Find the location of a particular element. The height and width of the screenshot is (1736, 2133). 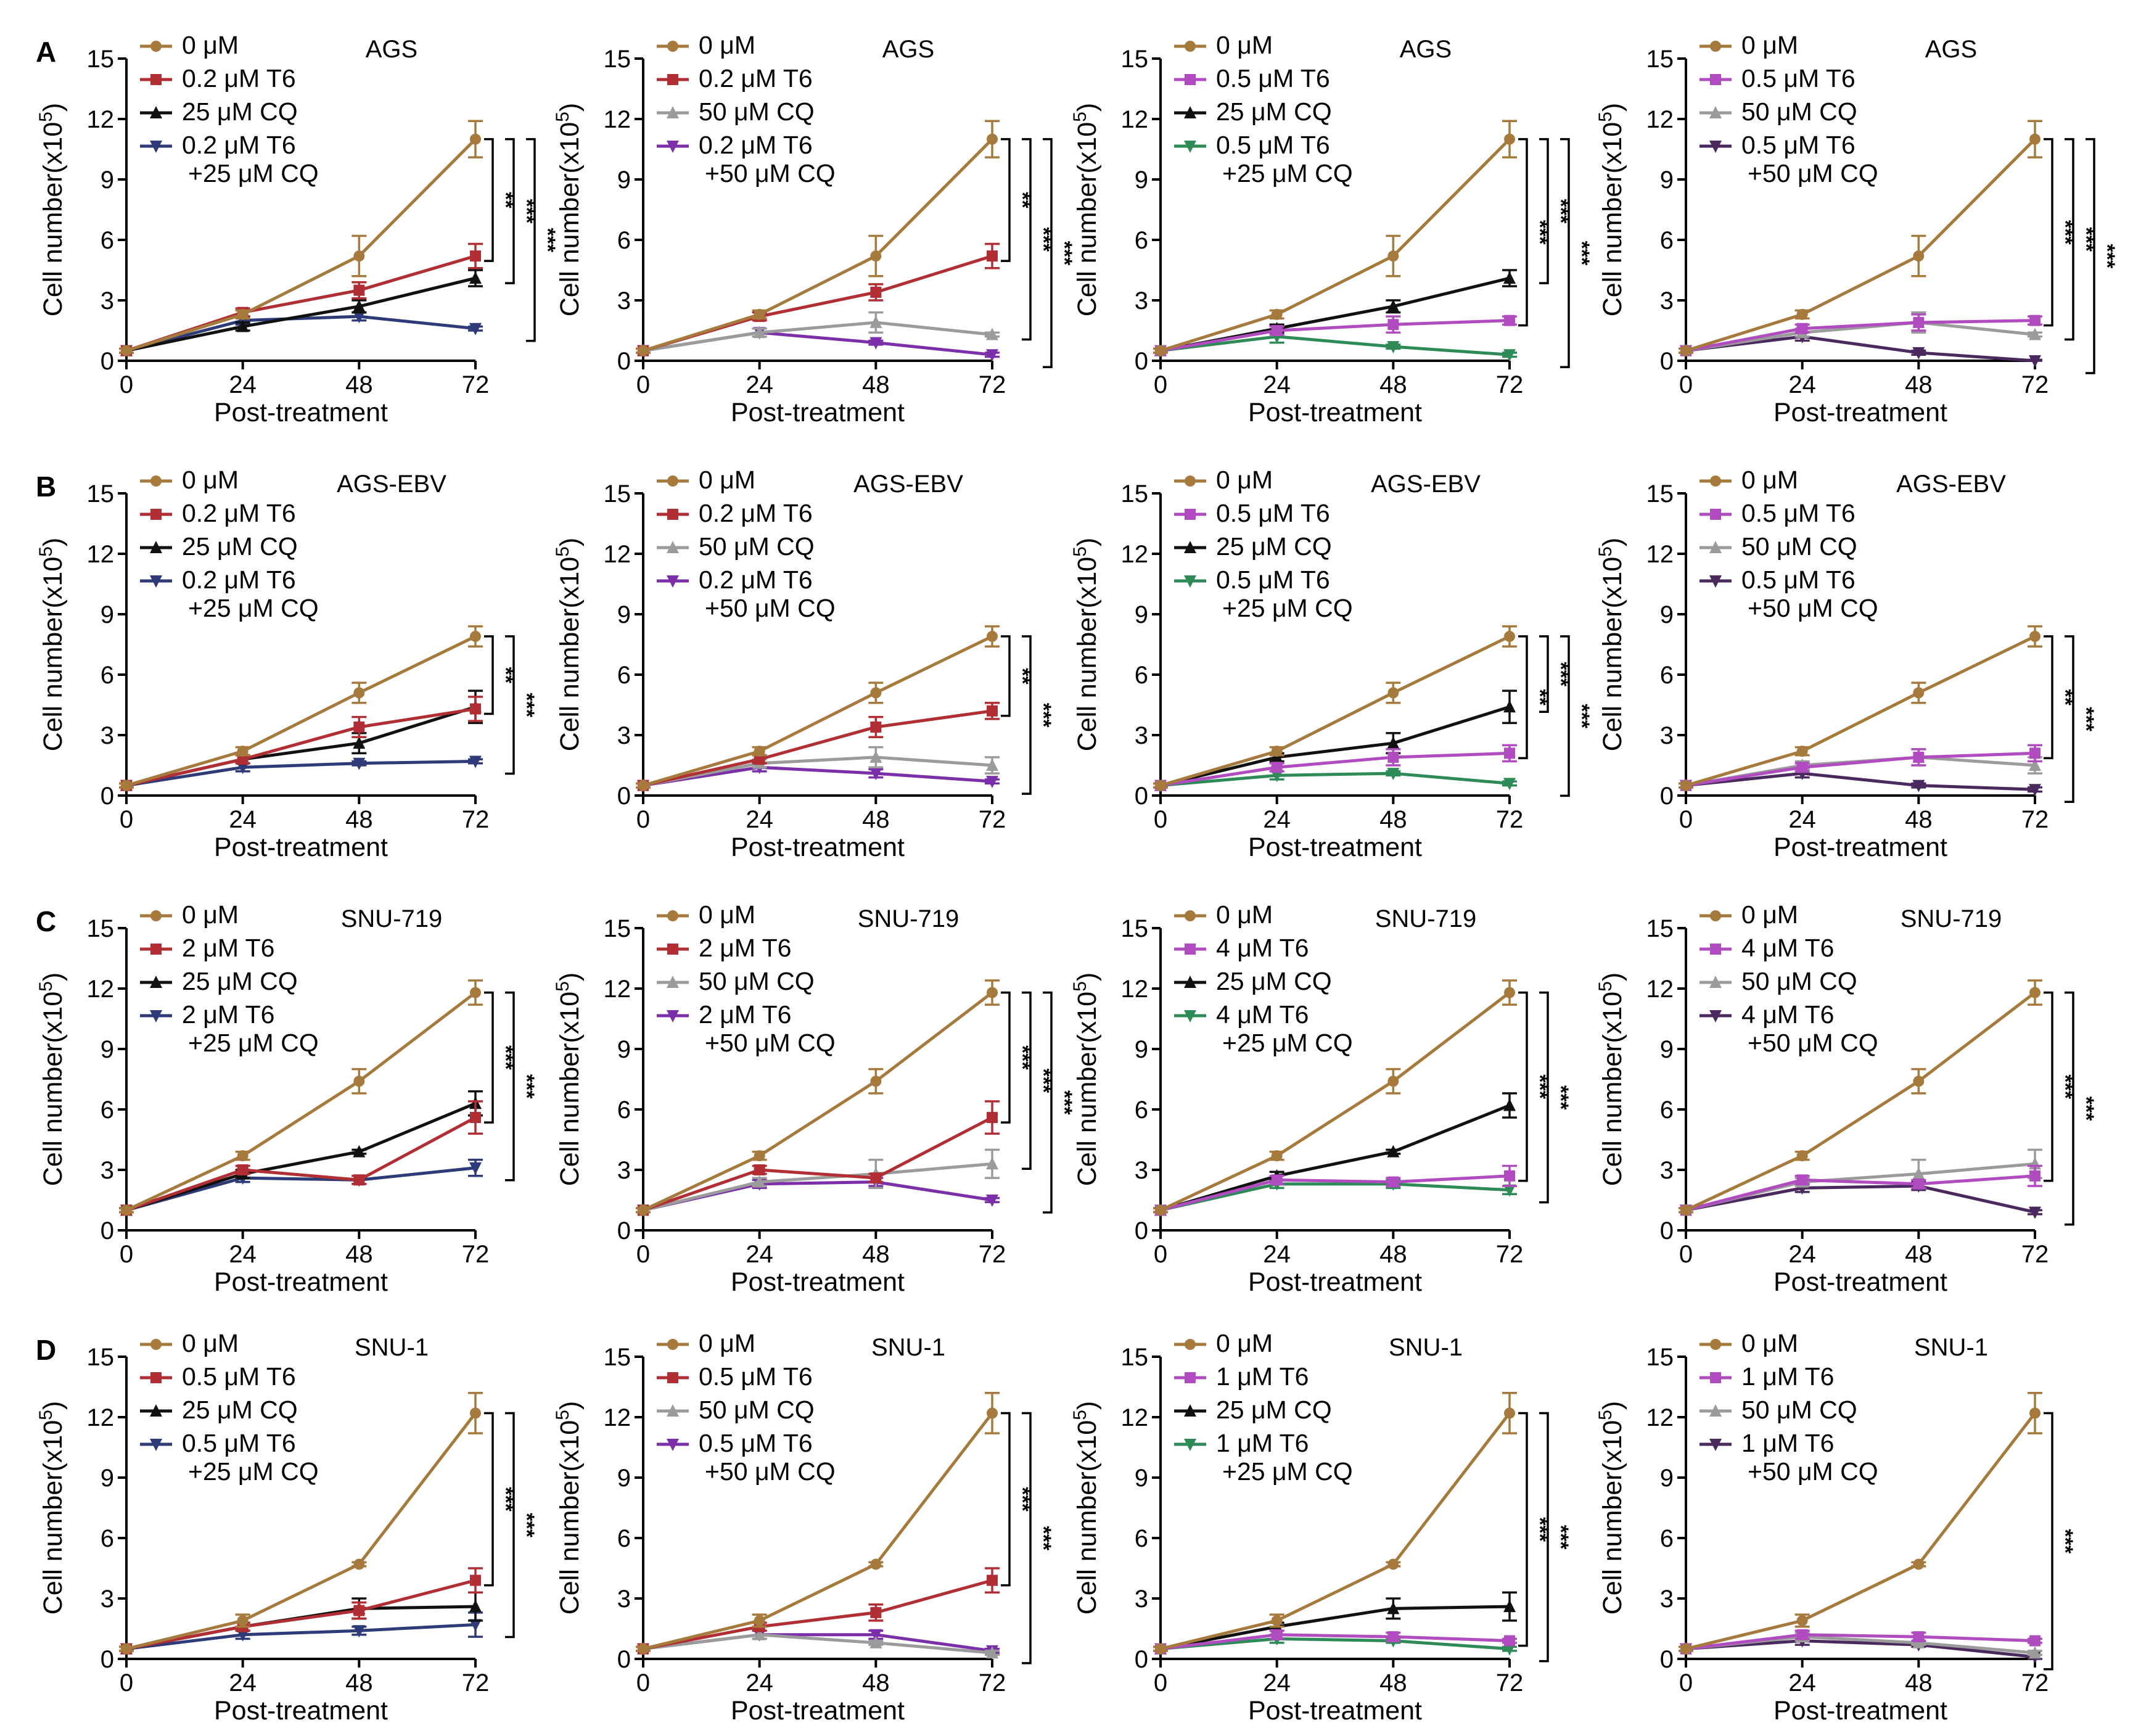

legend-label: 0.2 μM T6 is located at coordinates (756, 513).